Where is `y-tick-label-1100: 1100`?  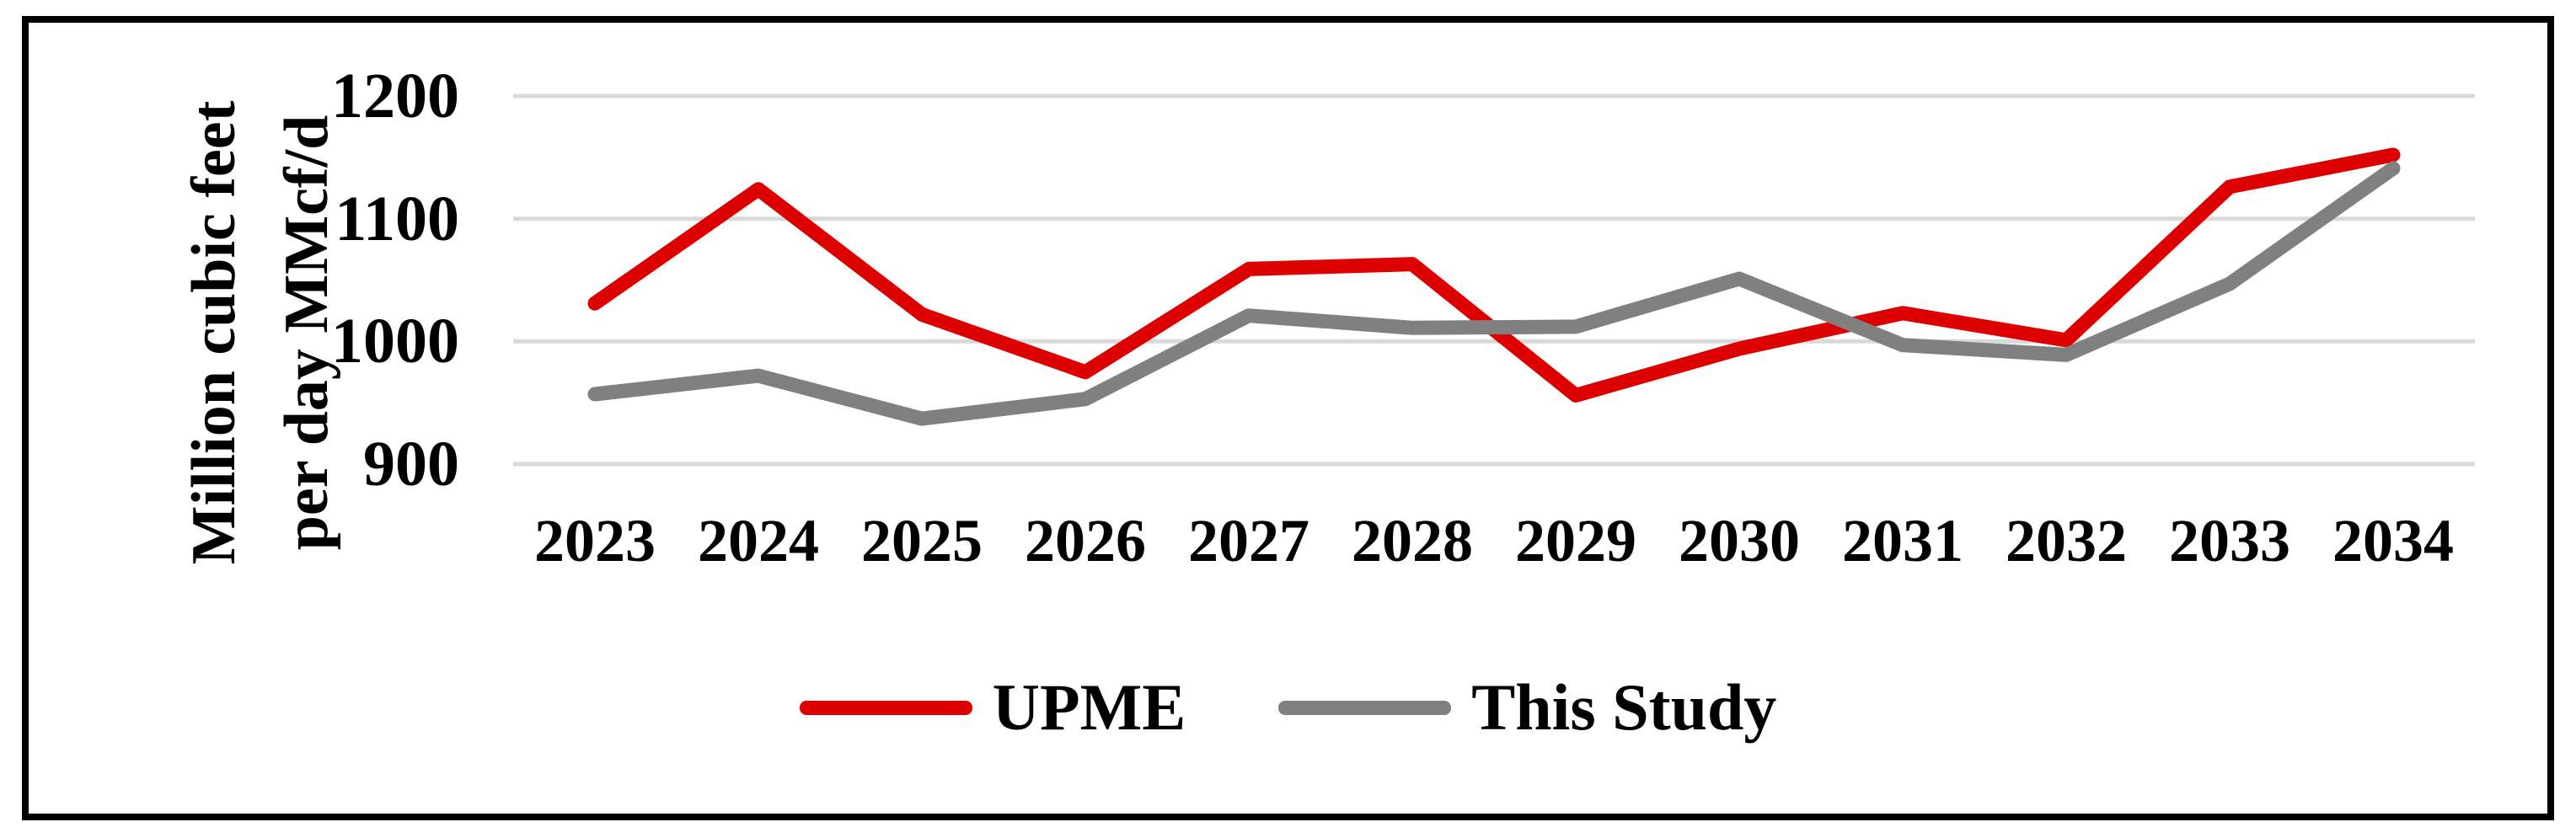 y-tick-label-1100: 1100 is located at coordinates (397, 219).